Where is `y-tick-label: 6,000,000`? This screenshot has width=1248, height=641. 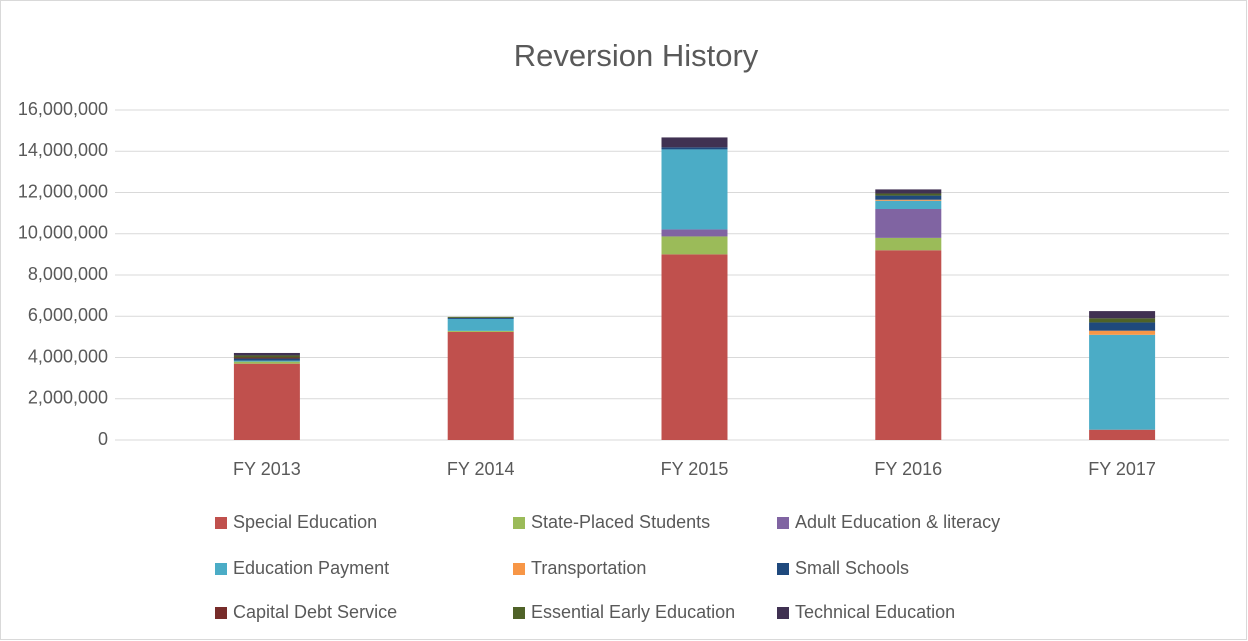 y-tick-label: 6,000,000 is located at coordinates (68, 315).